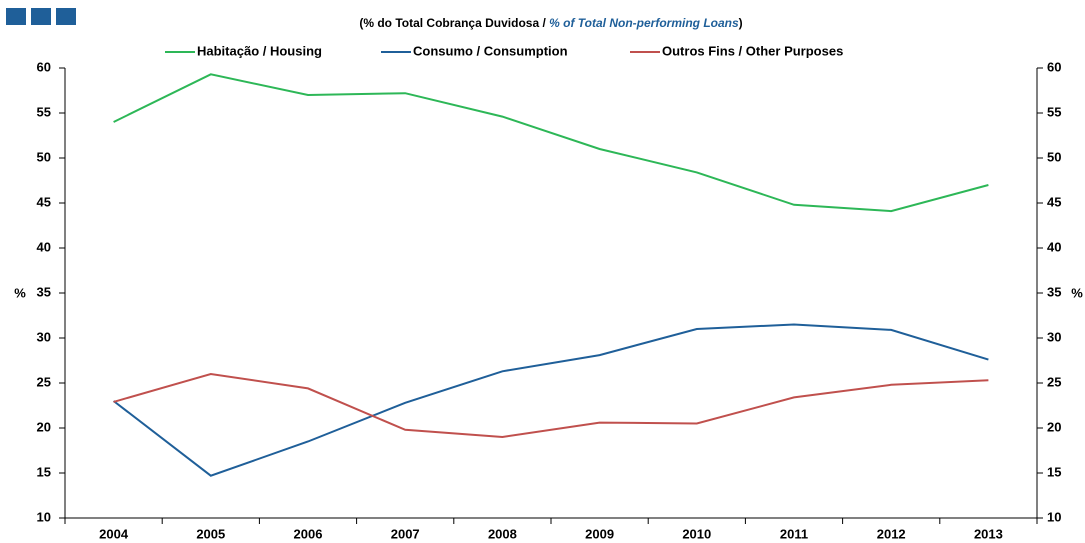 The height and width of the screenshot is (543, 1085). What do you see at coordinates (44, 66) in the screenshot?
I see `y-tick-label: 60` at bounding box center [44, 66].